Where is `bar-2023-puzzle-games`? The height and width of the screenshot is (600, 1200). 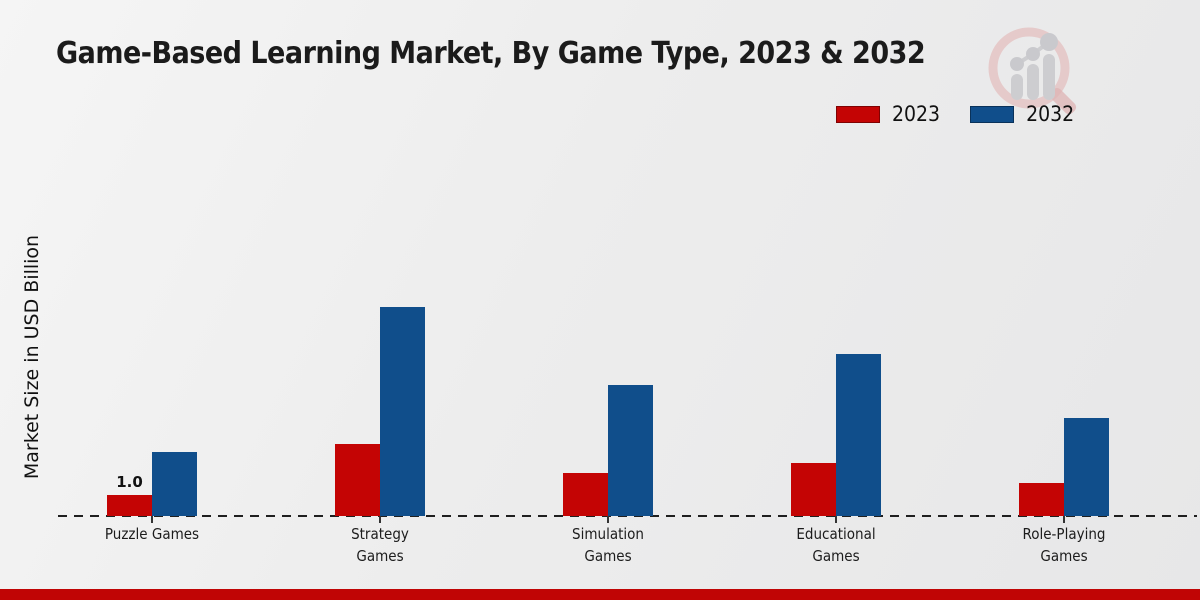
bar-2023-puzzle-games is located at coordinates (129, 505).